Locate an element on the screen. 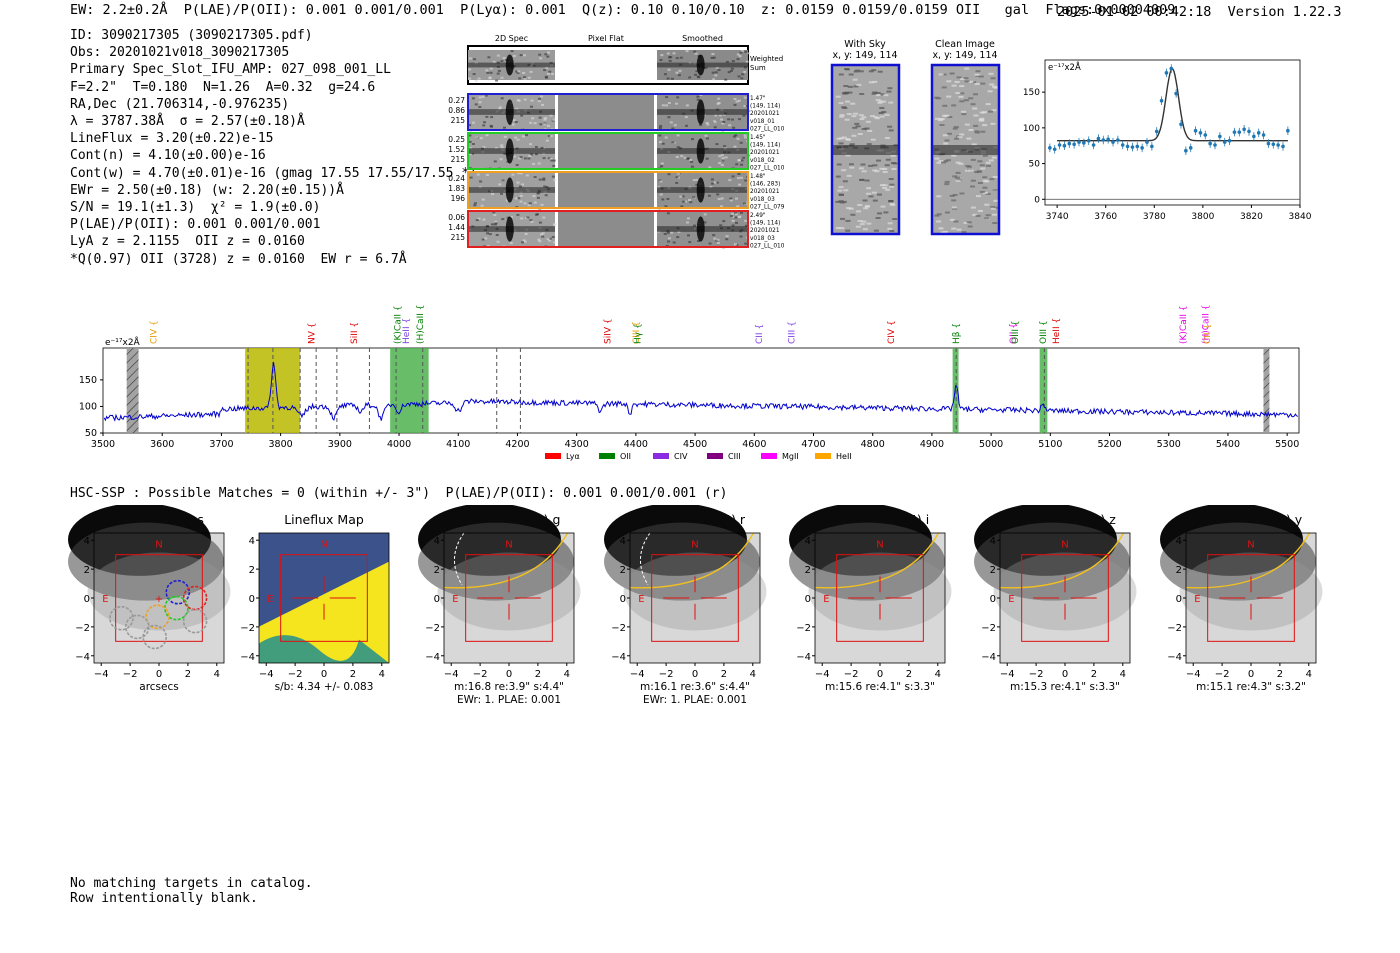 The height and width of the screenshot is (953, 1400). legend-swatch is located at coordinates (715, 456).